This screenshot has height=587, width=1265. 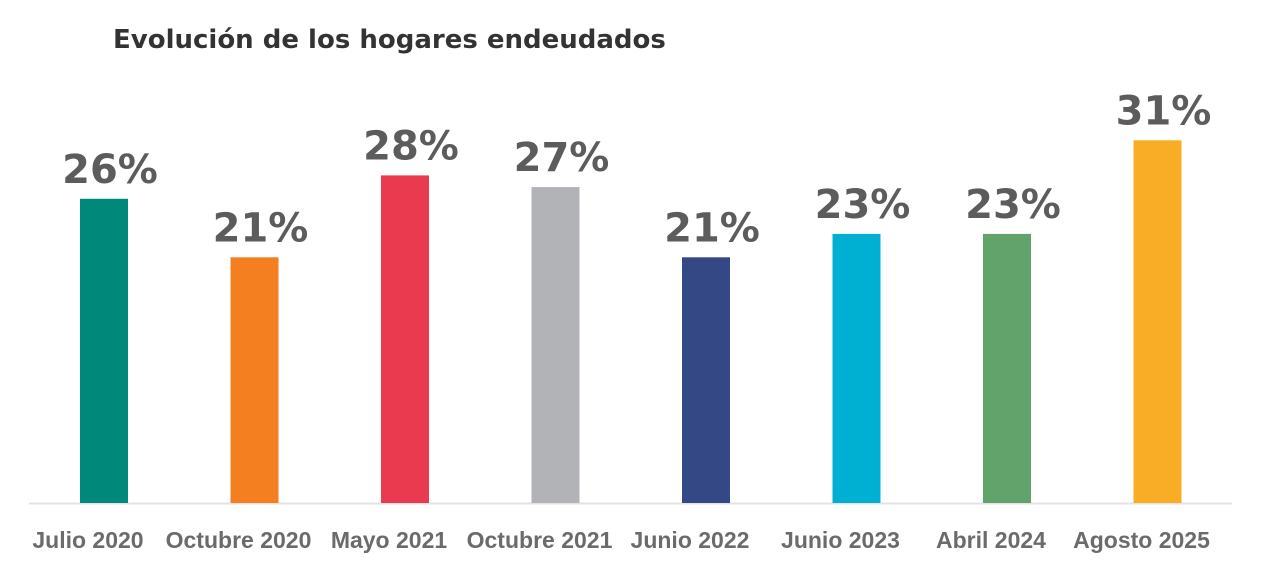 I want to click on category-label-3: Mayo 2021, so click(x=389, y=540).